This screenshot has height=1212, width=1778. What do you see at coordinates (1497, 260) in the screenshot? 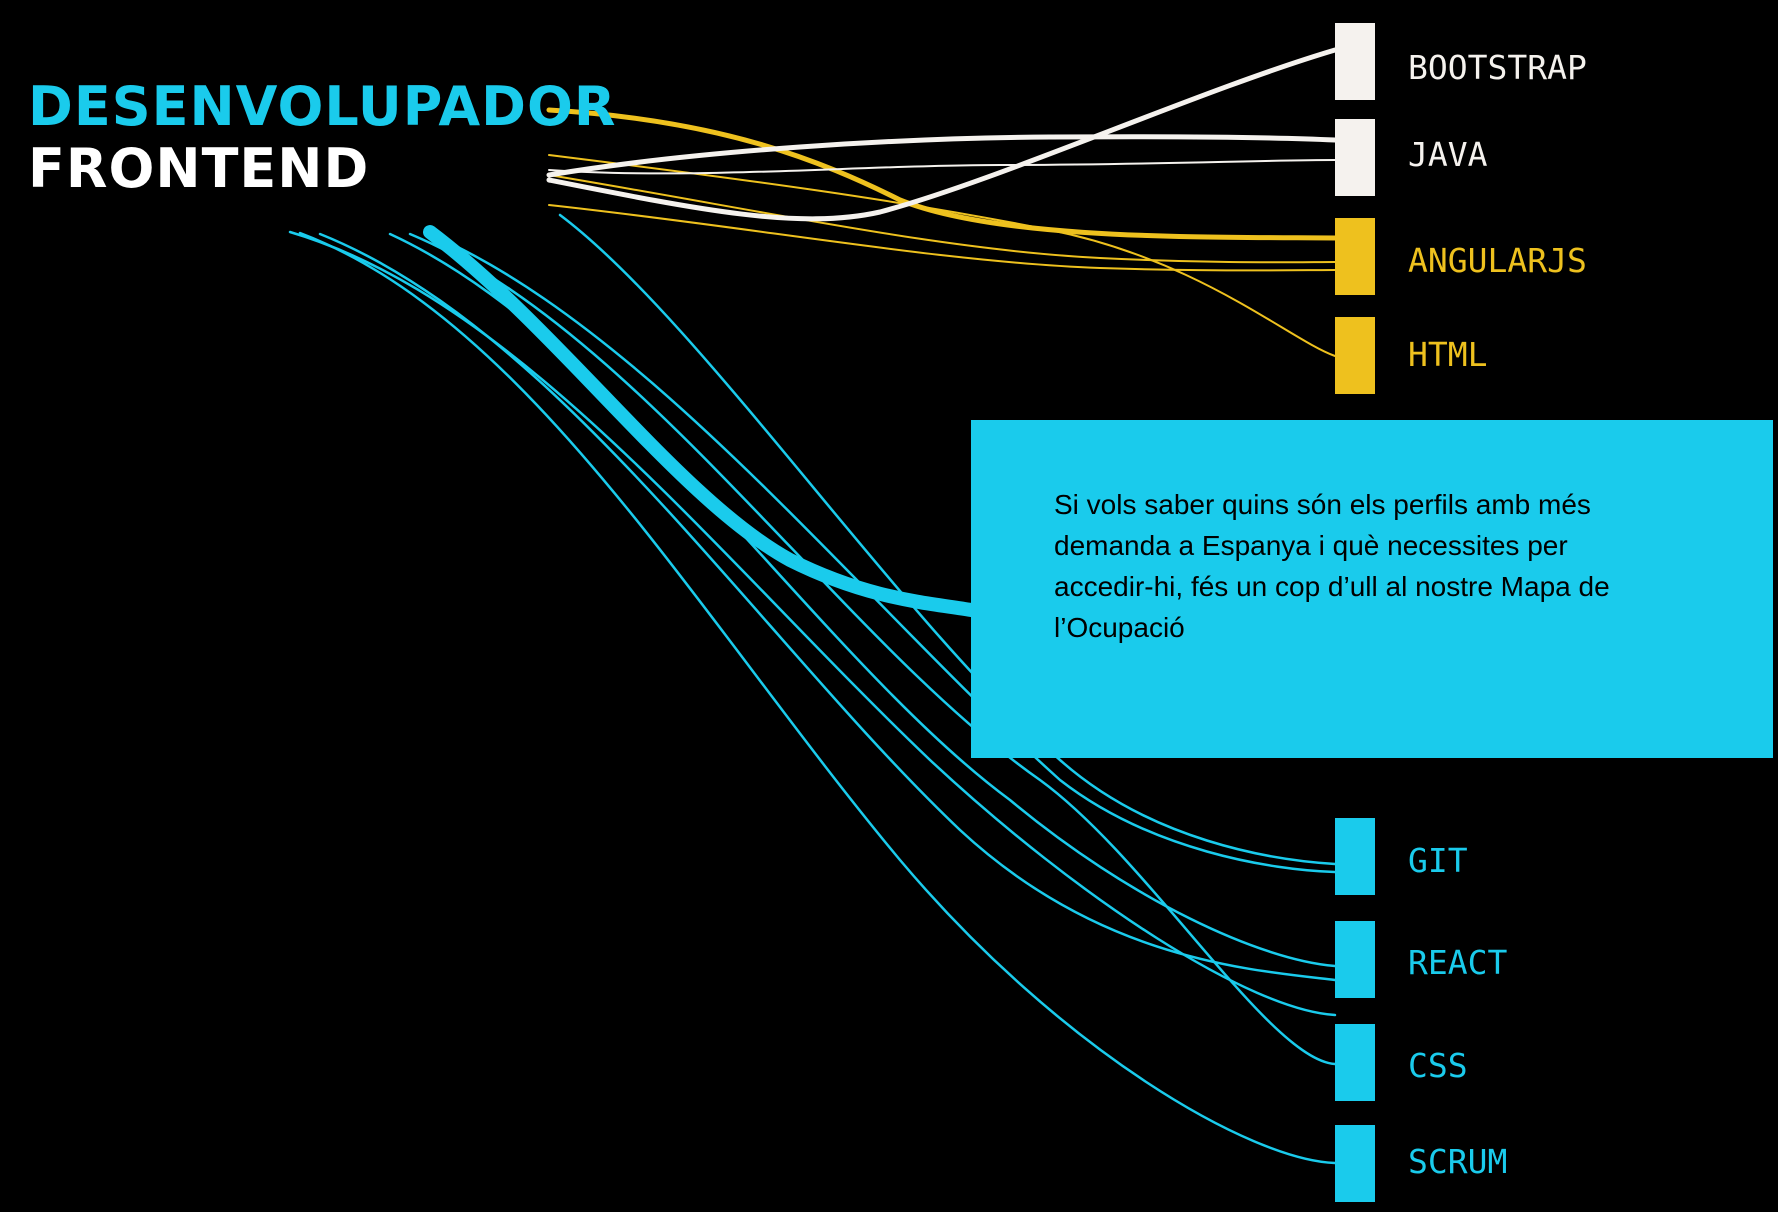
I see `node-label-angularjs: ANGULARJS` at bounding box center [1497, 260].